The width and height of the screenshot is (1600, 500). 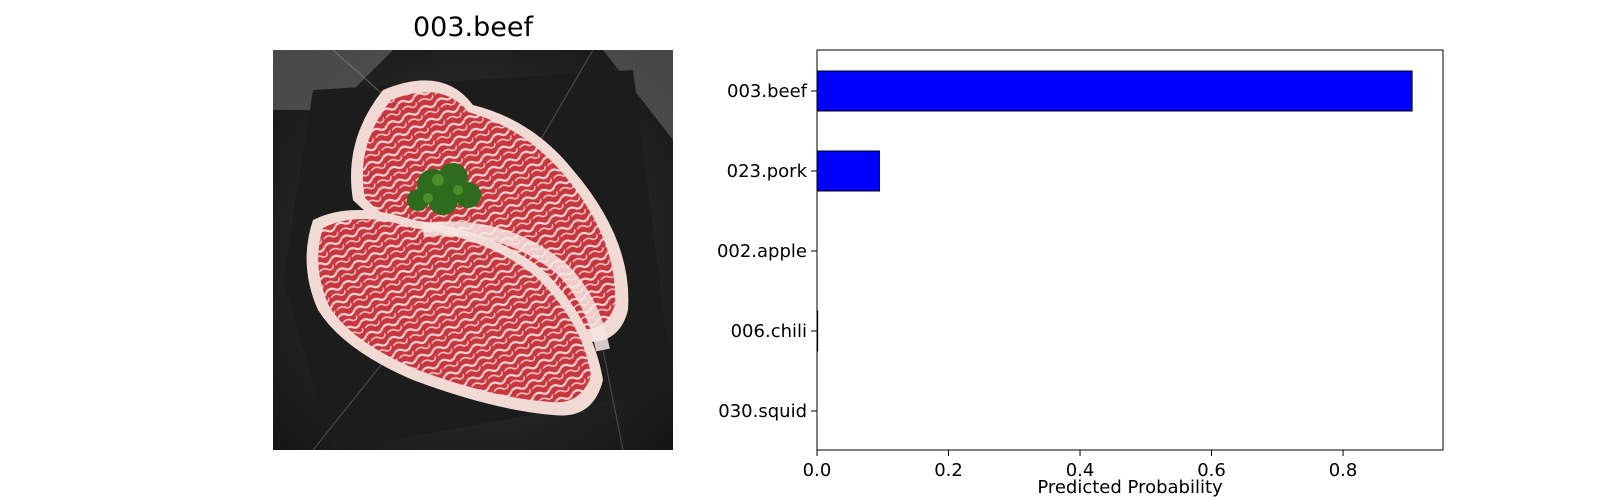 What do you see at coordinates (848, 171) in the screenshot?
I see `bar-023.pork` at bounding box center [848, 171].